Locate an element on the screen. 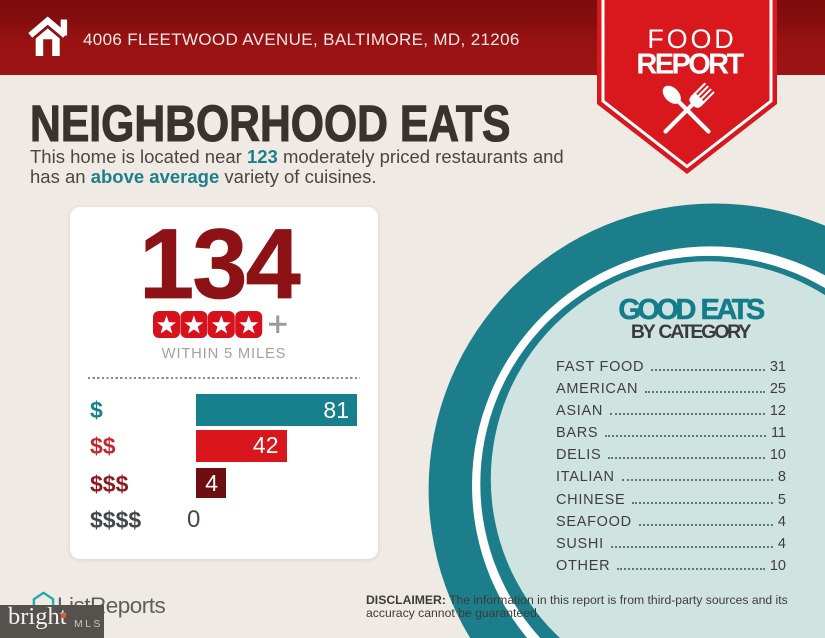 The height and width of the screenshot is (638, 825). svg-text: FOOD is located at coordinates (691, 39).